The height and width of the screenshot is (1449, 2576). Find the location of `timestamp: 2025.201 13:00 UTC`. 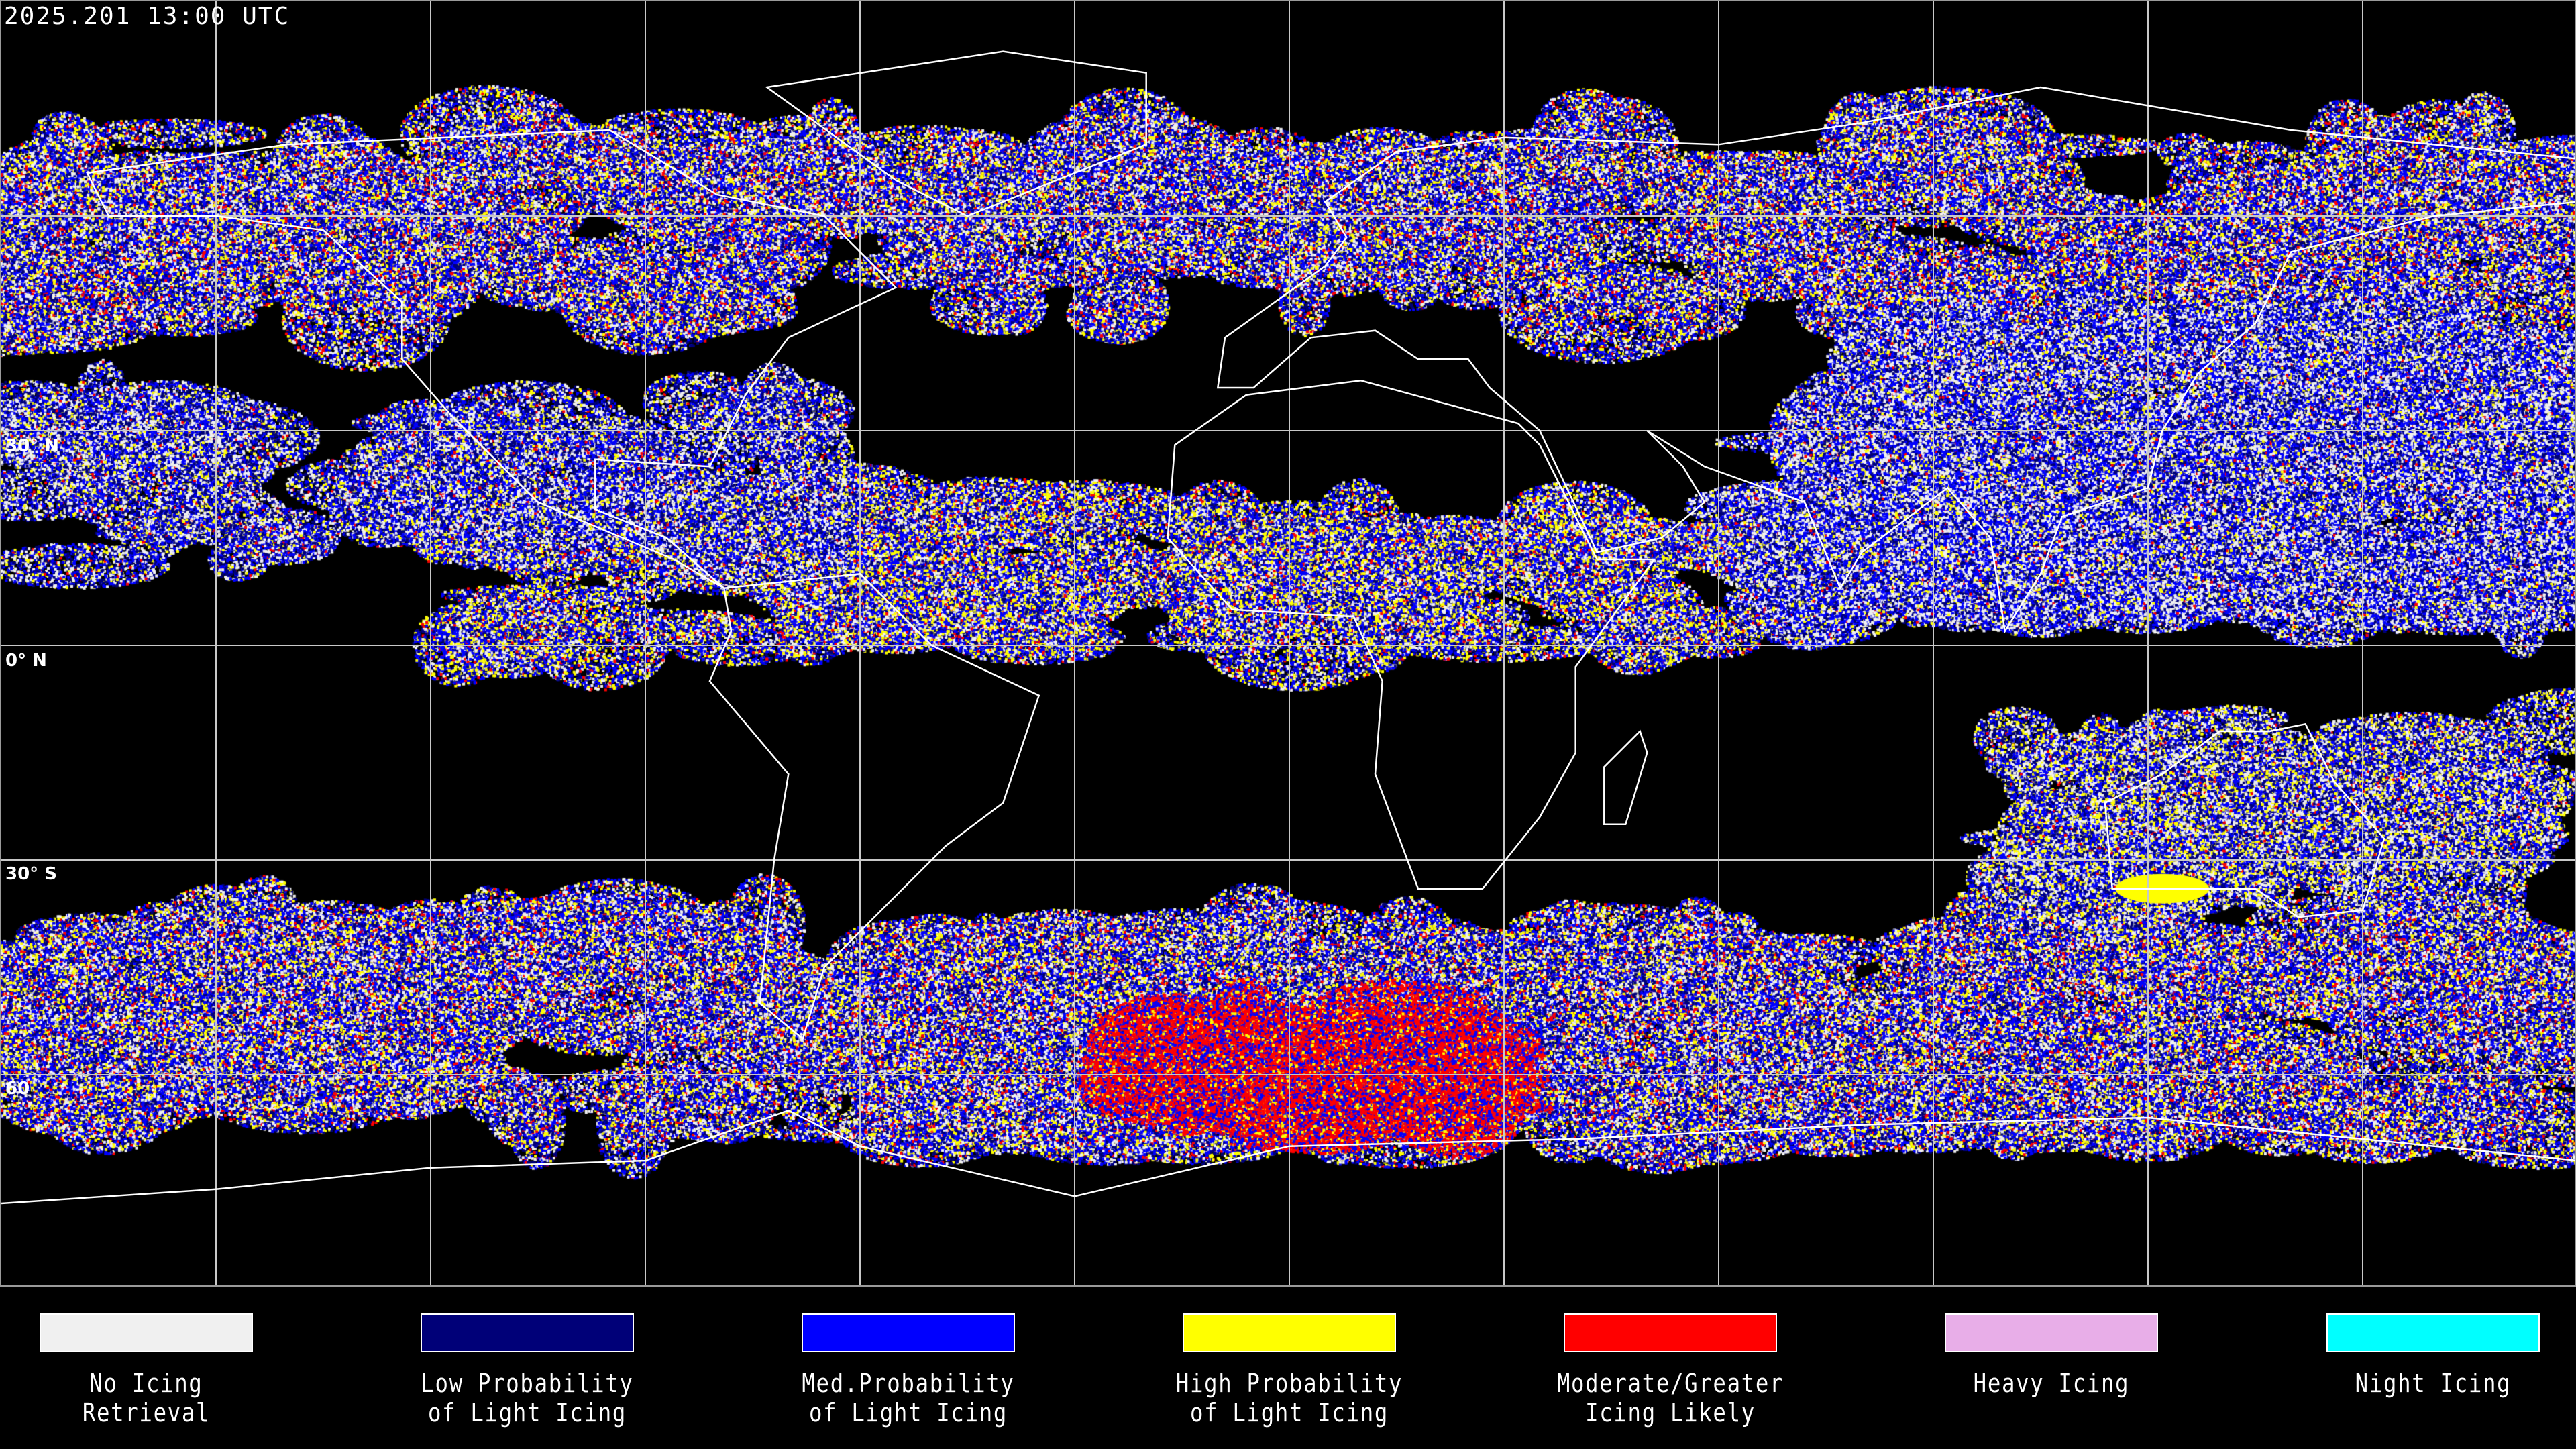

timestamp: 2025.201 13:00 UTC is located at coordinates (147, 16).